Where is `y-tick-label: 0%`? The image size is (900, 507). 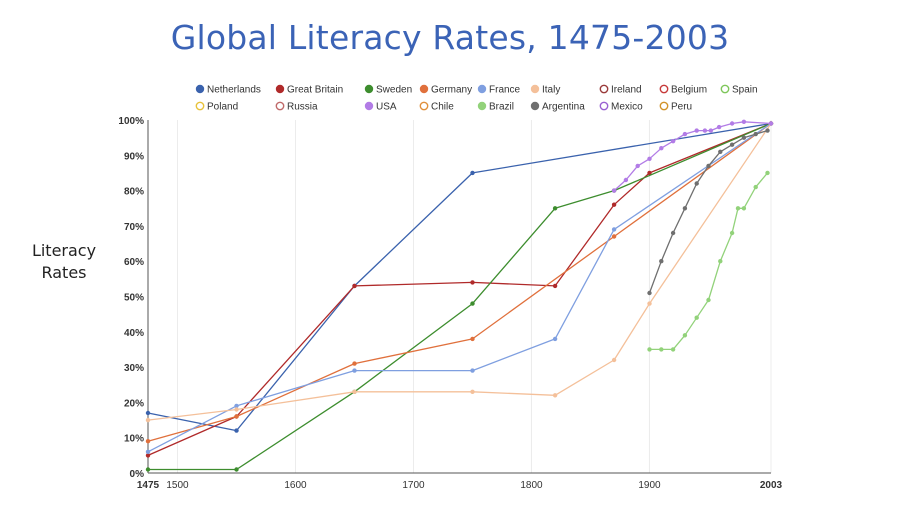
y-tick-label: 0% is located at coordinates (137, 474).